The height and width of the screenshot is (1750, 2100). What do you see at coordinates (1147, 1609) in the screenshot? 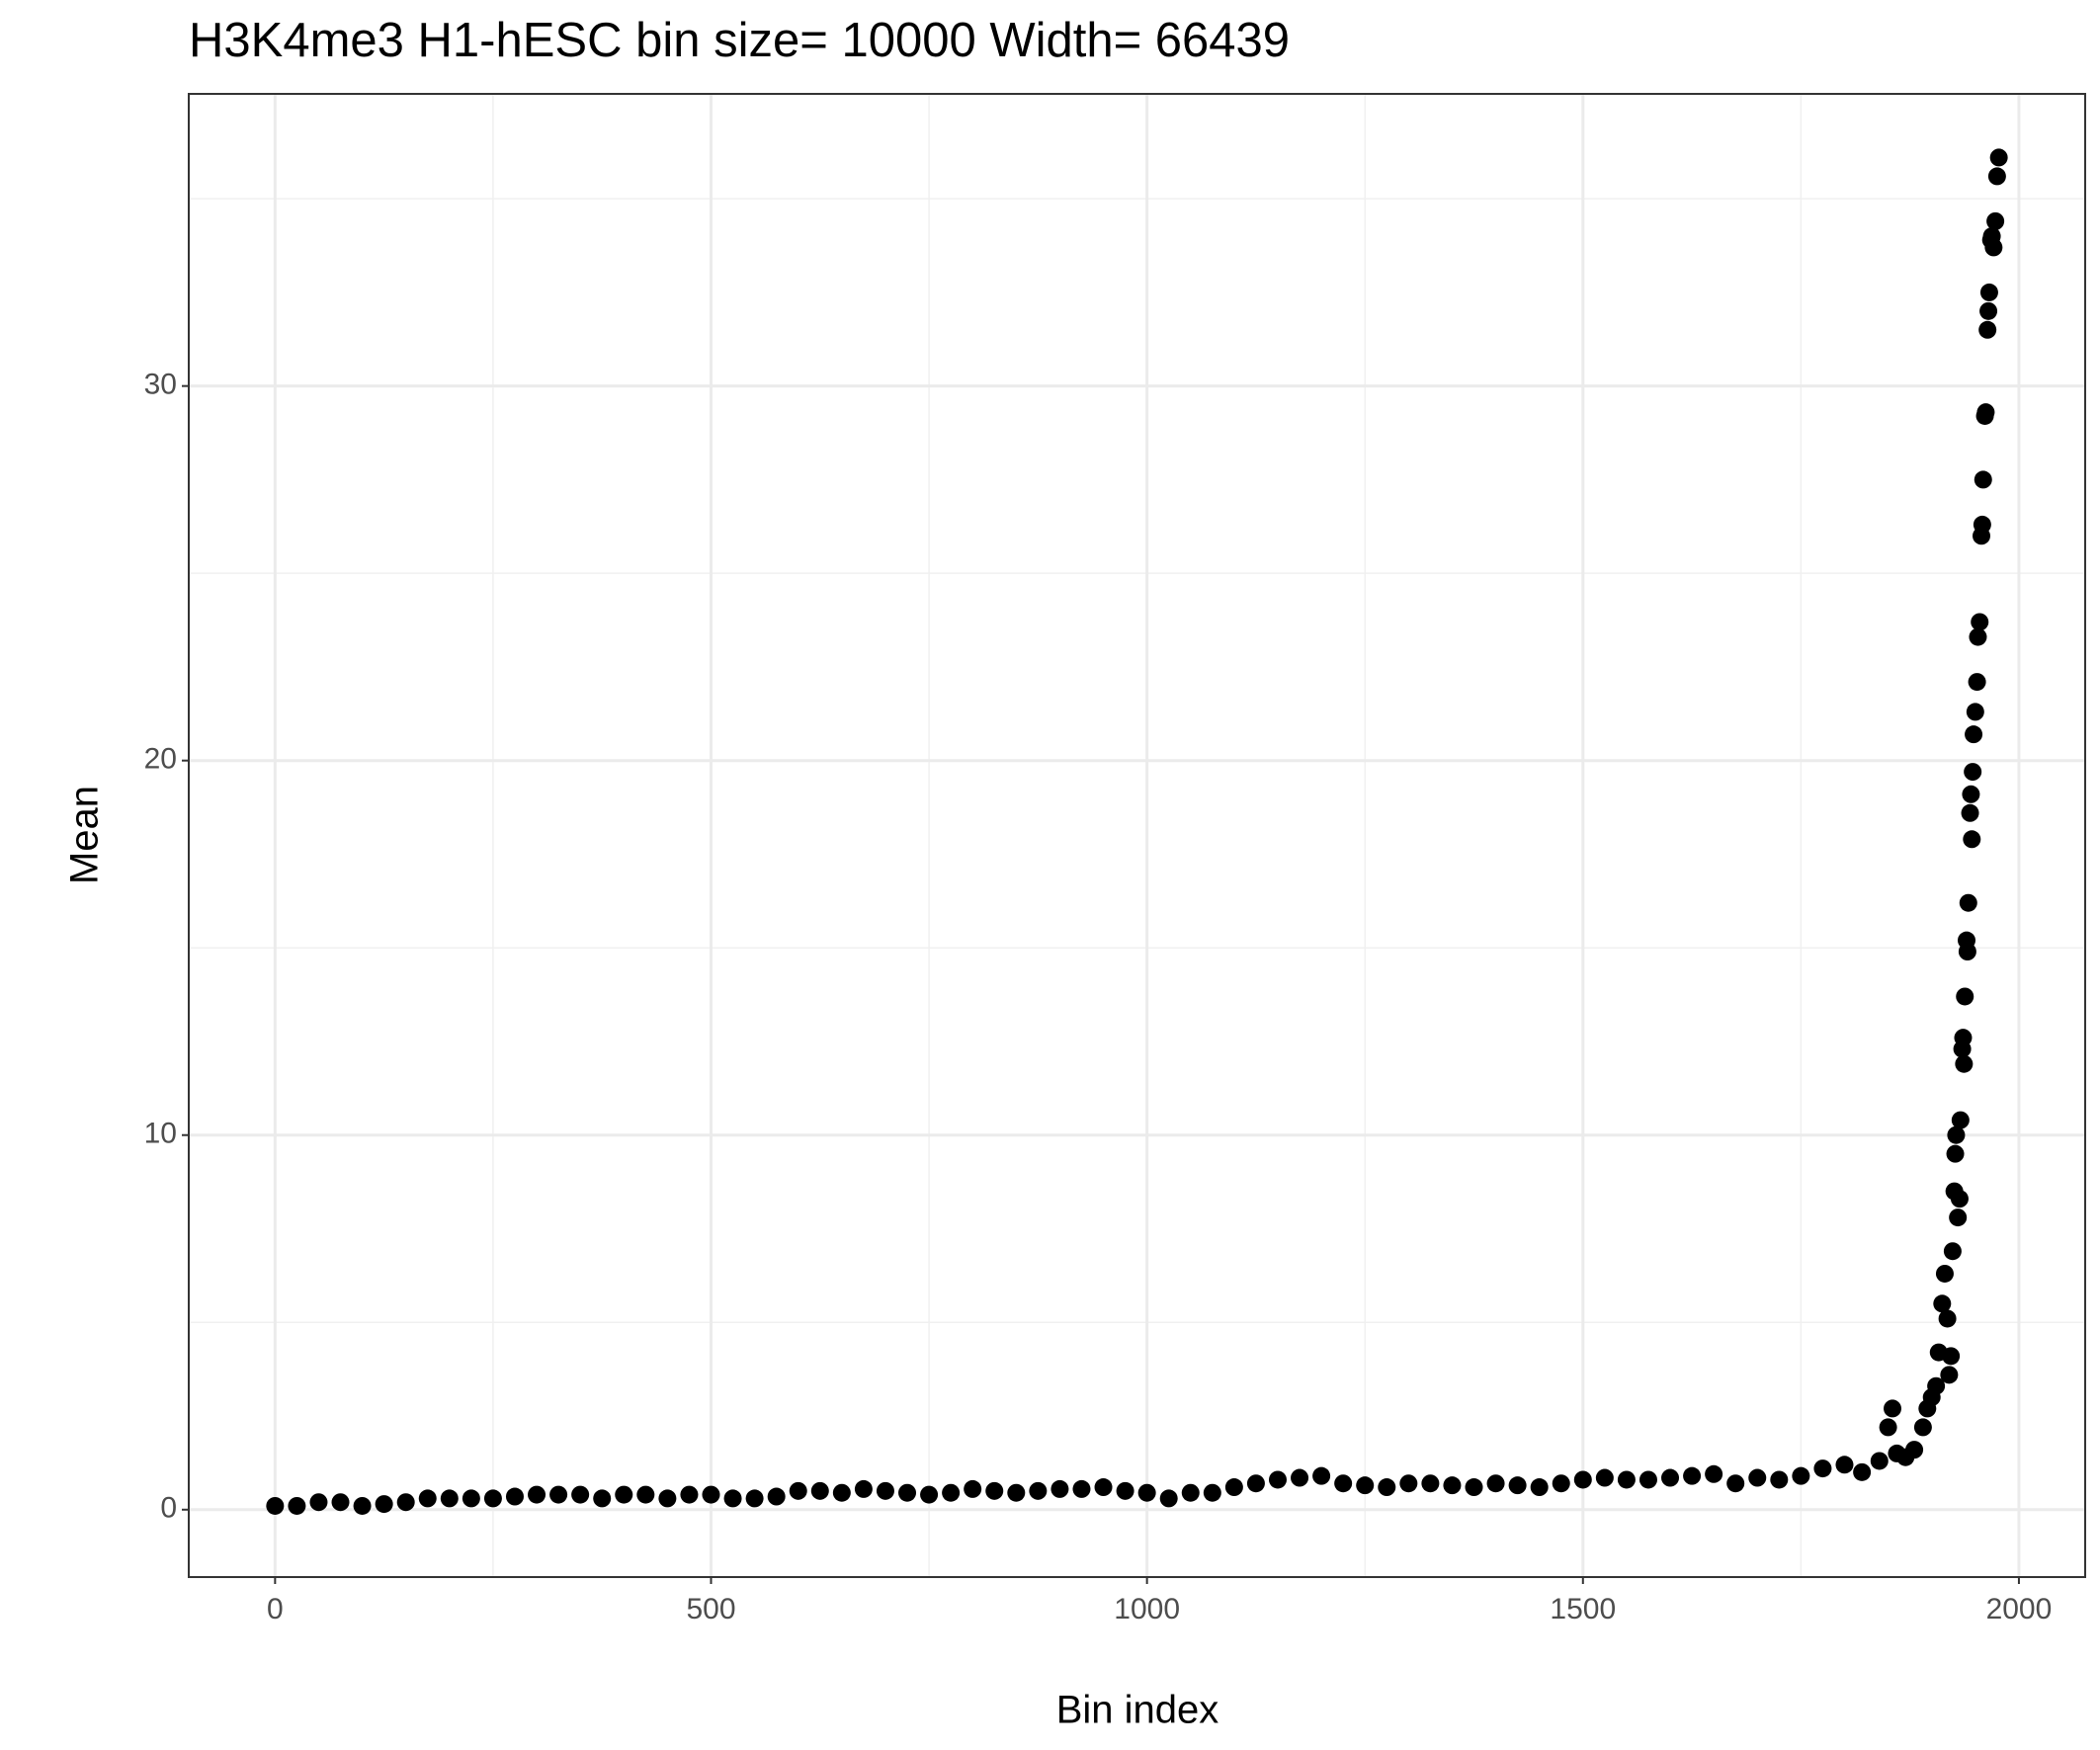
I see `x-tick-label: 1000` at bounding box center [1147, 1609].